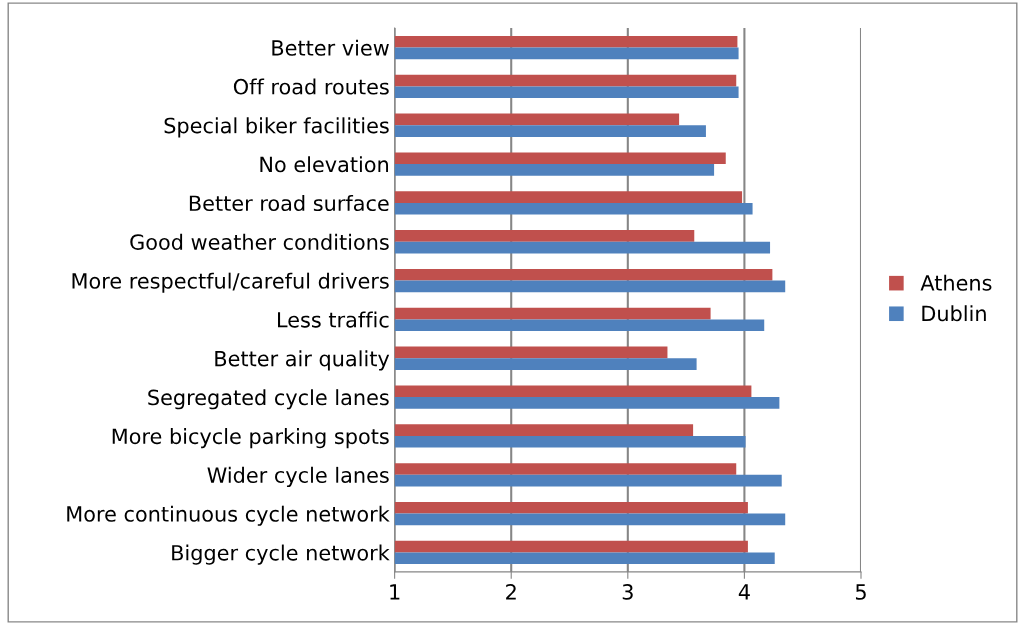  What do you see at coordinates (289, 203) in the screenshot?
I see `y-tick-label: Better road surface` at bounding box center [289, 203].